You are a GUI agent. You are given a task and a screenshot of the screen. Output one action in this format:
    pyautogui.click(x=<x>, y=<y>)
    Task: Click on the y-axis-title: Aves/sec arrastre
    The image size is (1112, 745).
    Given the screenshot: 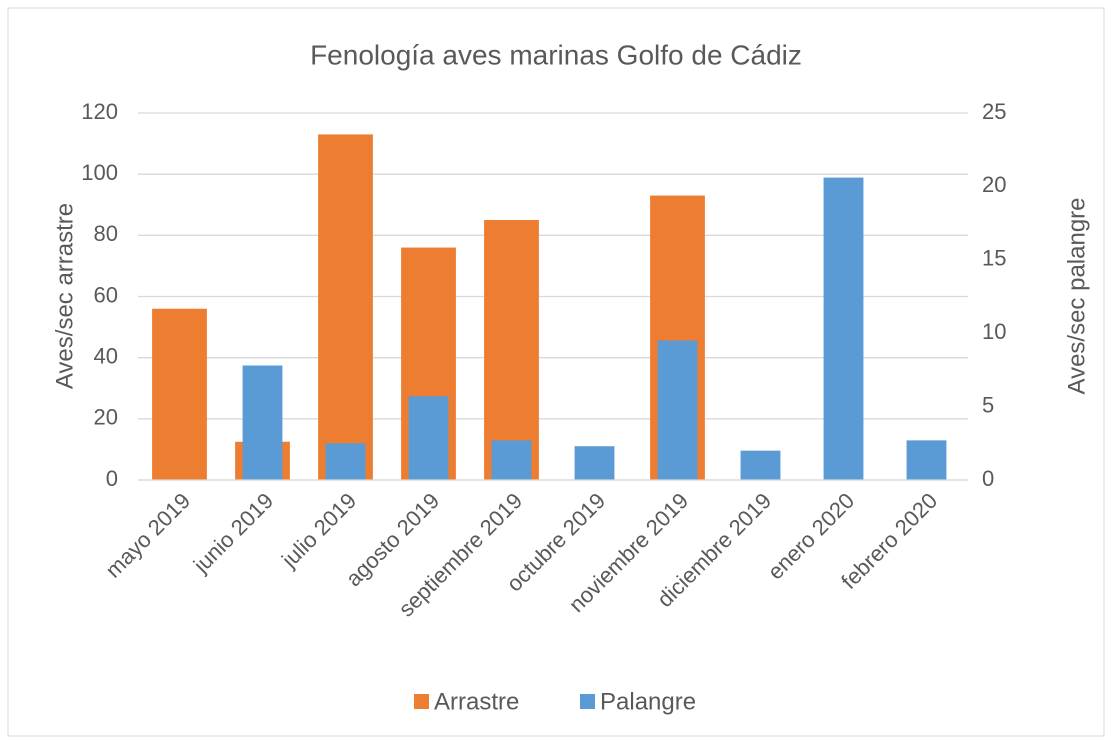 What is the action you would take?
    pyautogui.click(x=64, y=296)
    